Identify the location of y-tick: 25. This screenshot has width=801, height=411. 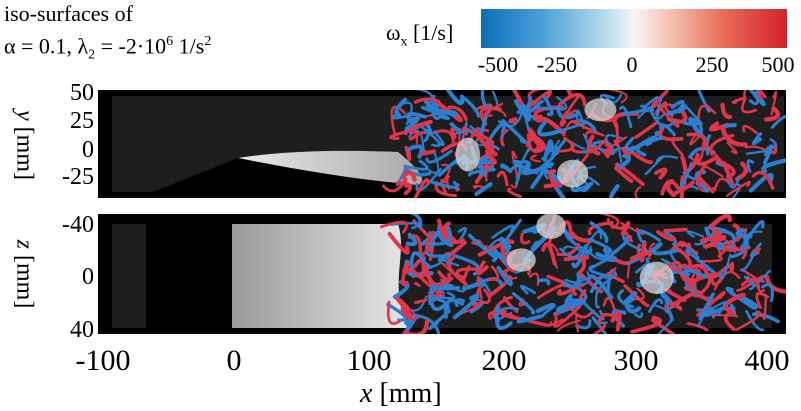
(82, 121).